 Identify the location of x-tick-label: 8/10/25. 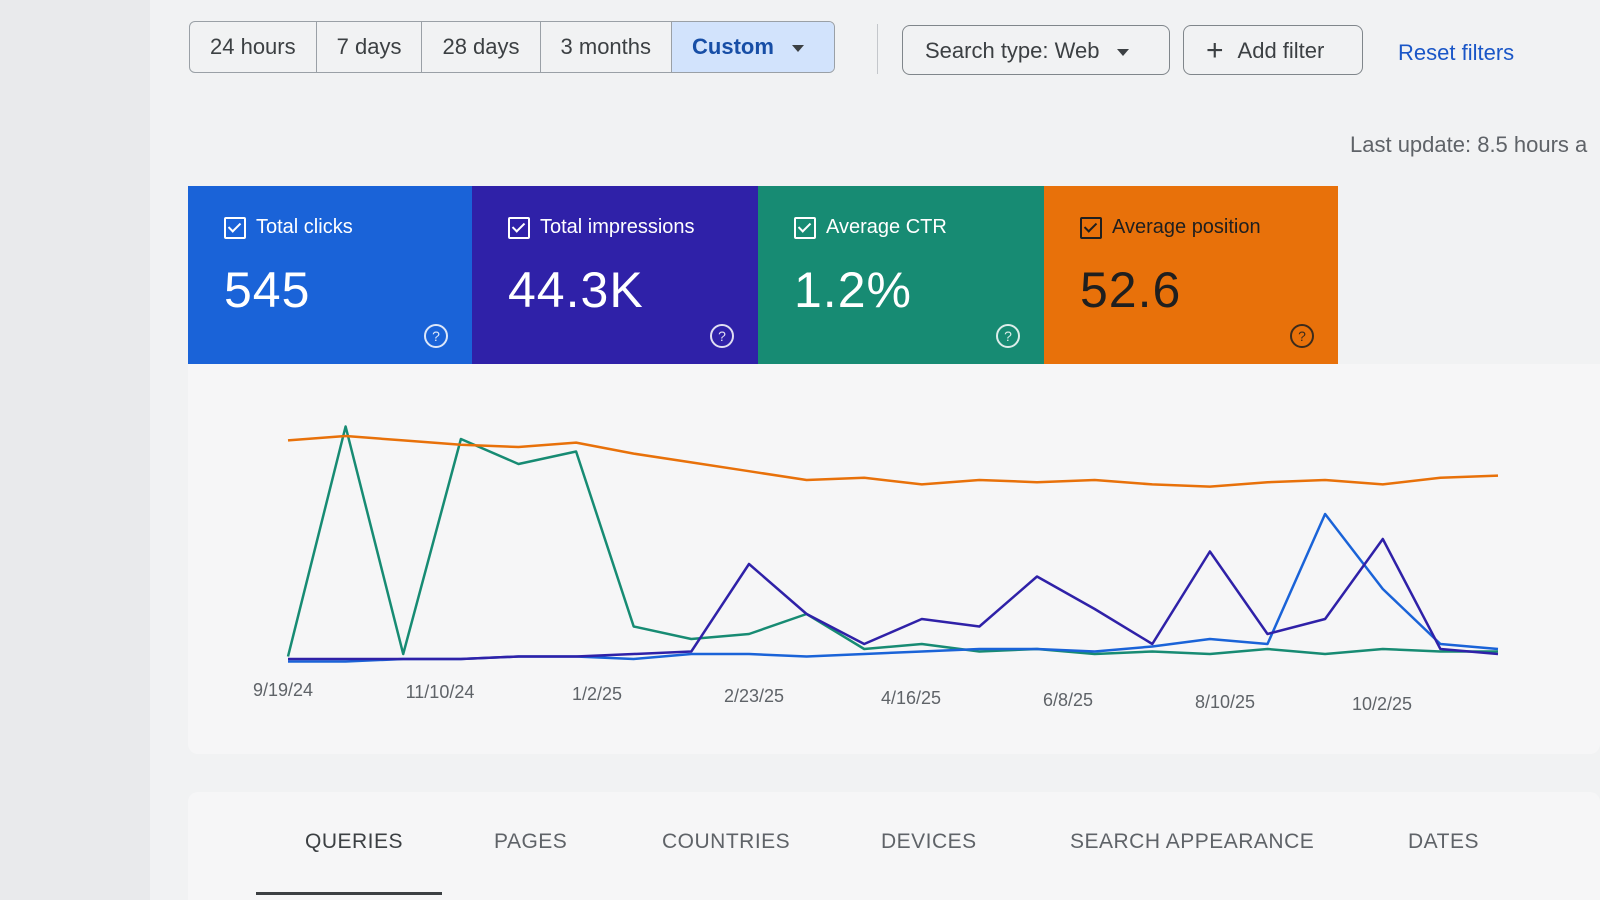
(1225, 702).